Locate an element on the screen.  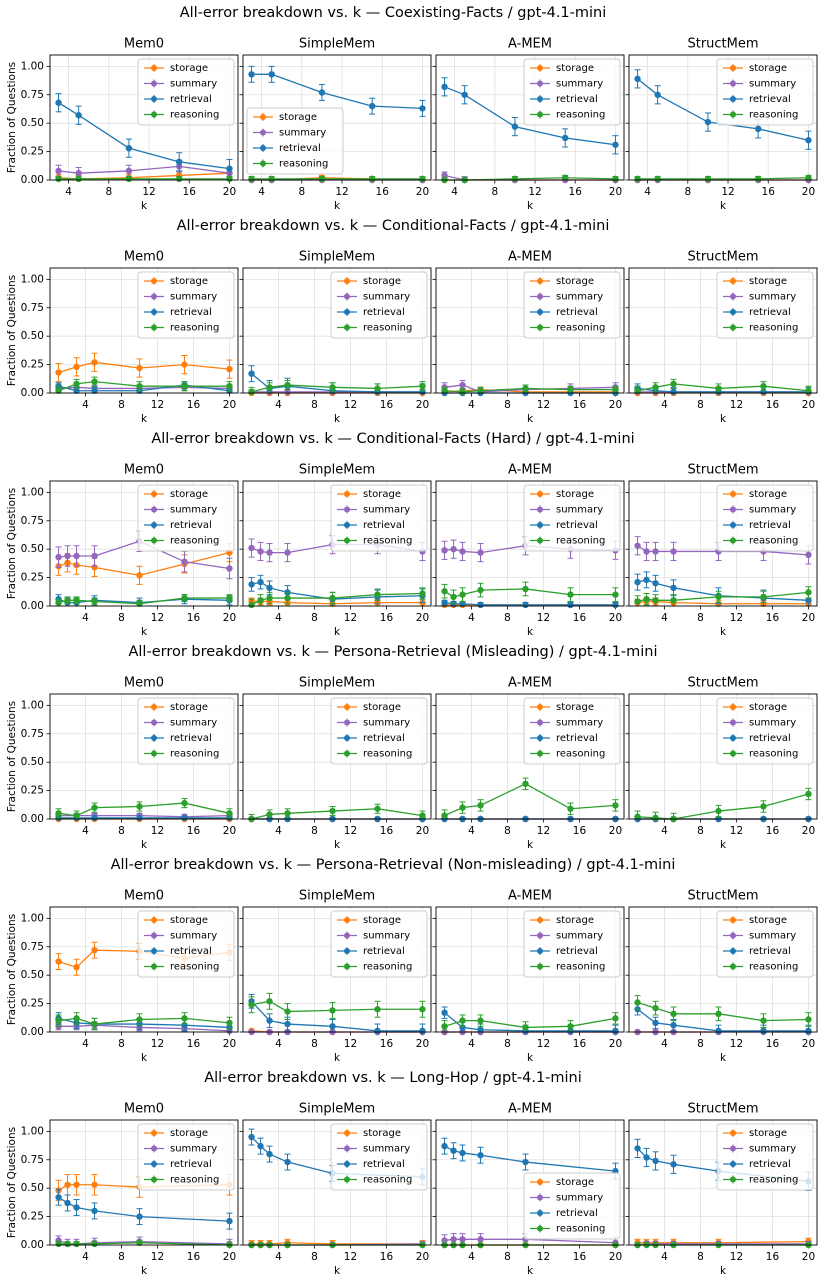
legend-label: retrieval is located at coordinates (384, 738).